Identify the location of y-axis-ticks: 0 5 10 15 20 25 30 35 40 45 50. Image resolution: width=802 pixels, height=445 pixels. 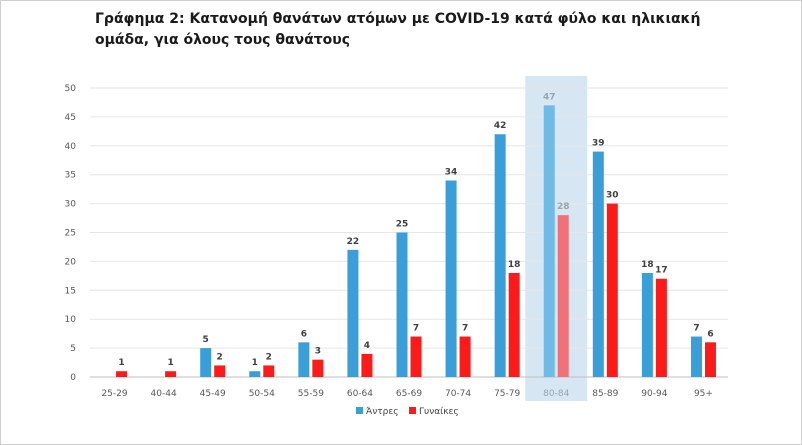
(71, 233).